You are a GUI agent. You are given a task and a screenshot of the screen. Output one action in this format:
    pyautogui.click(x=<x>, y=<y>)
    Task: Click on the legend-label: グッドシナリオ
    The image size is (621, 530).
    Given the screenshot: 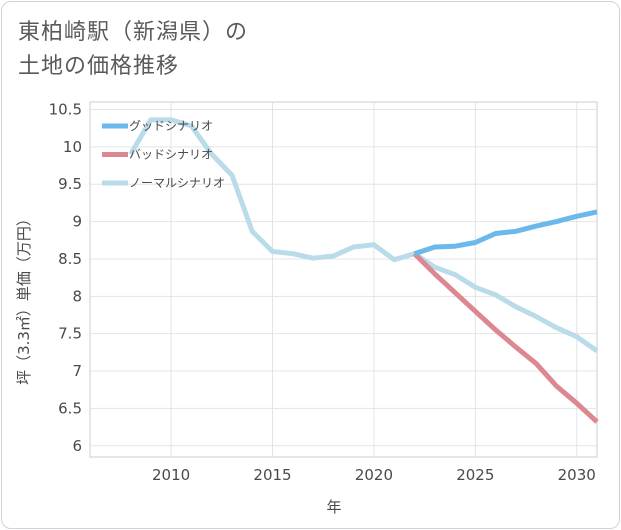 What is the action you would take?
    pyautogui.click(x=171, y=126)
    